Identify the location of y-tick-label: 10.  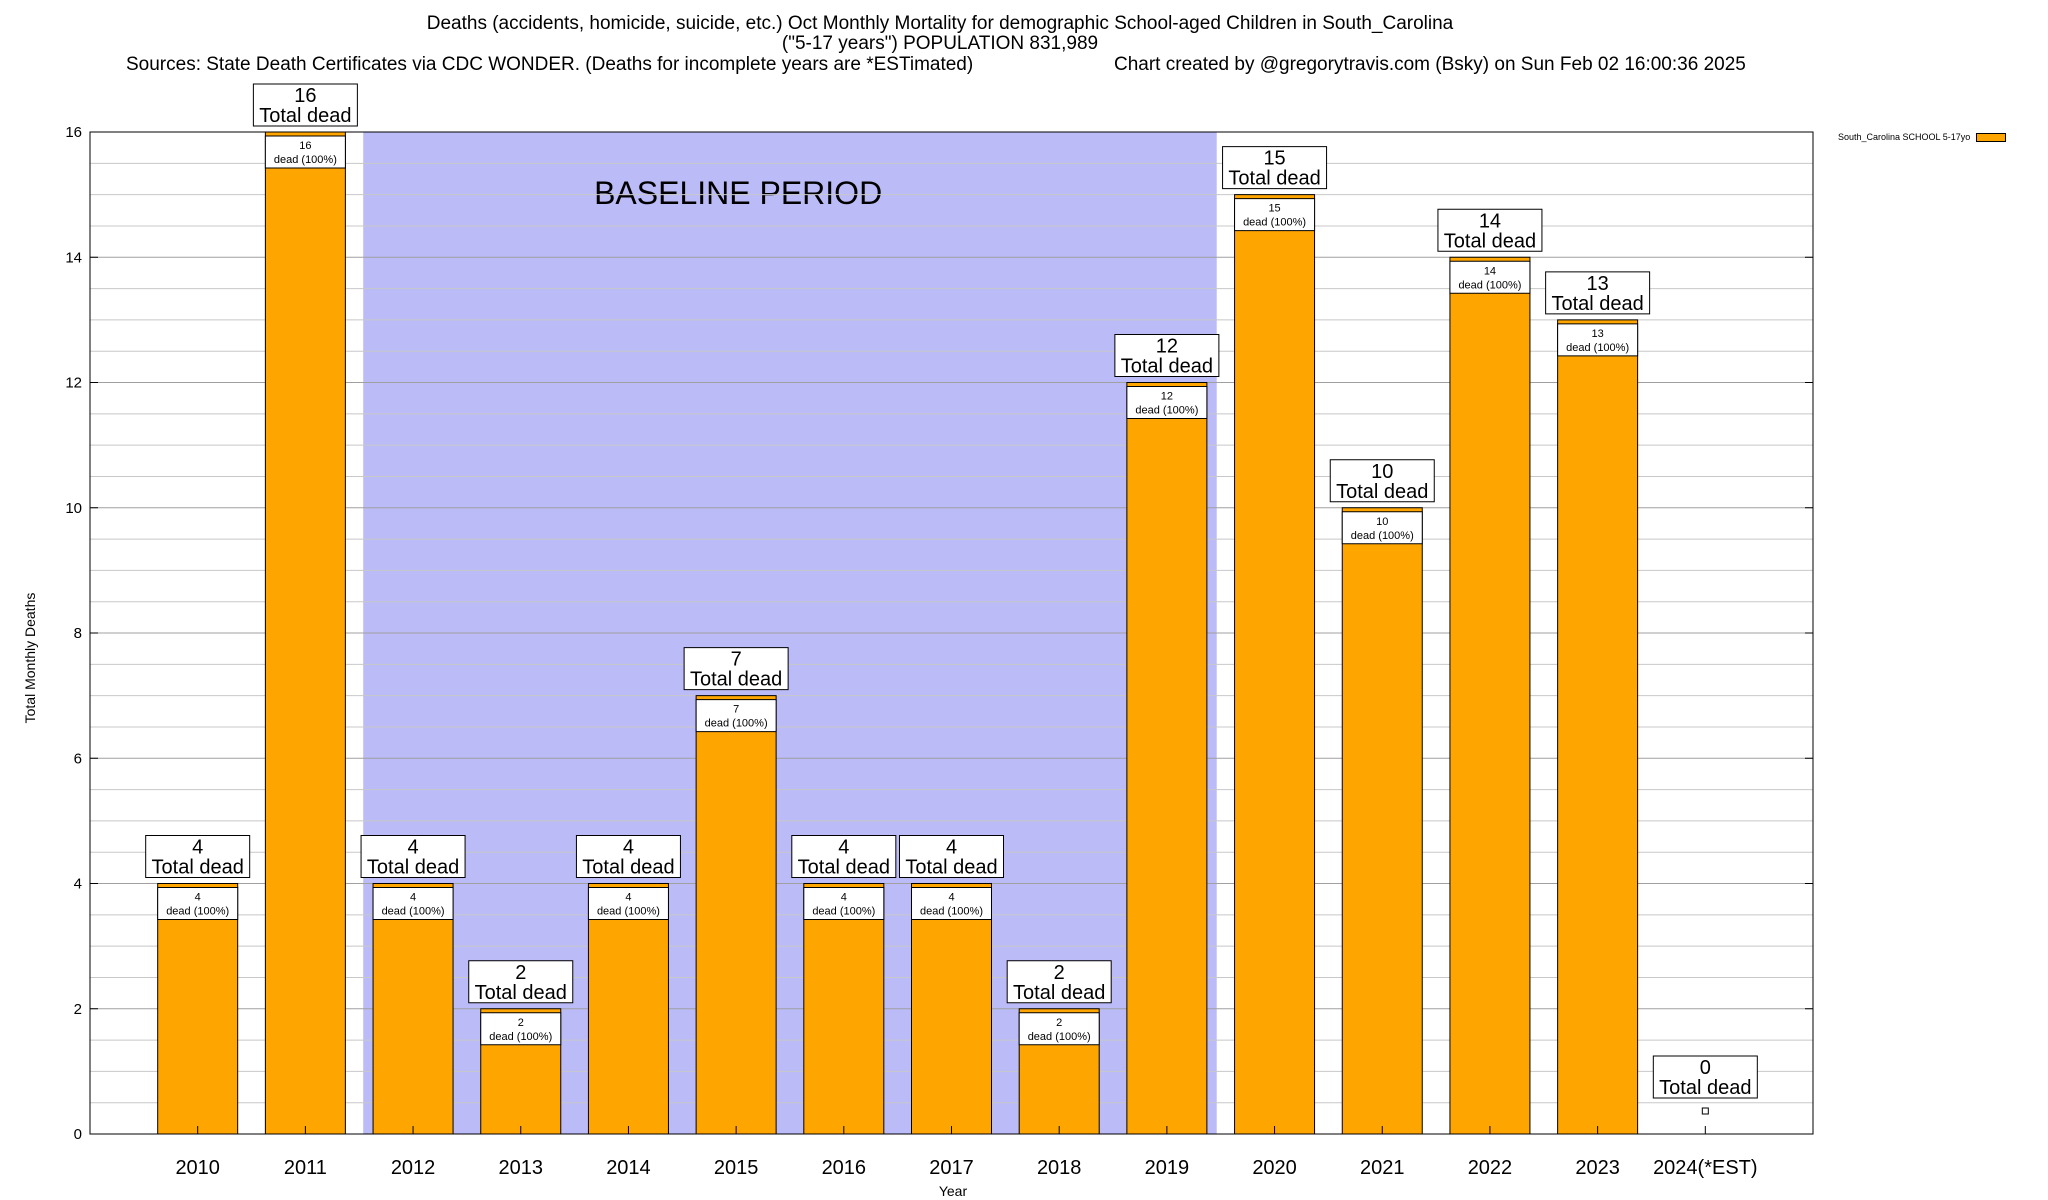
(73, 508).